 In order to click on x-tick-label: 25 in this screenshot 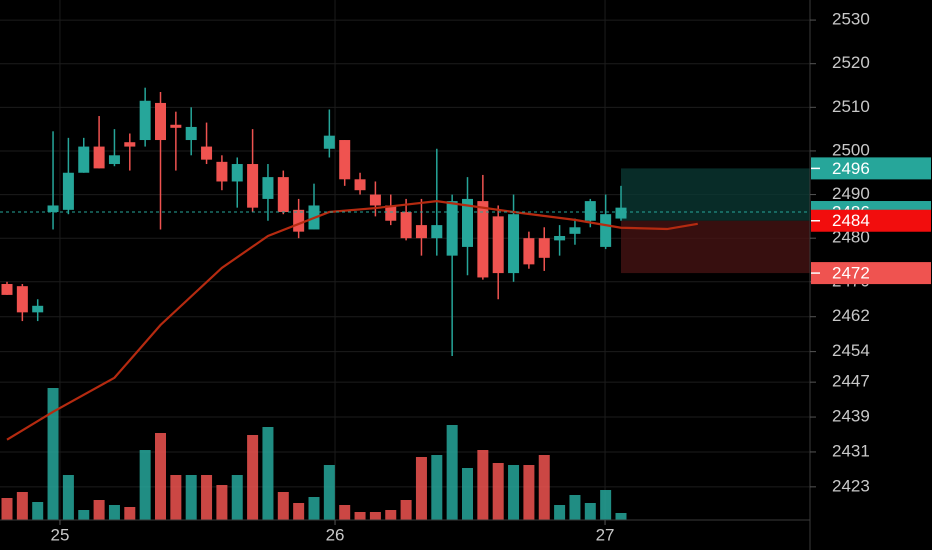, I will do `click(59, 534)`.